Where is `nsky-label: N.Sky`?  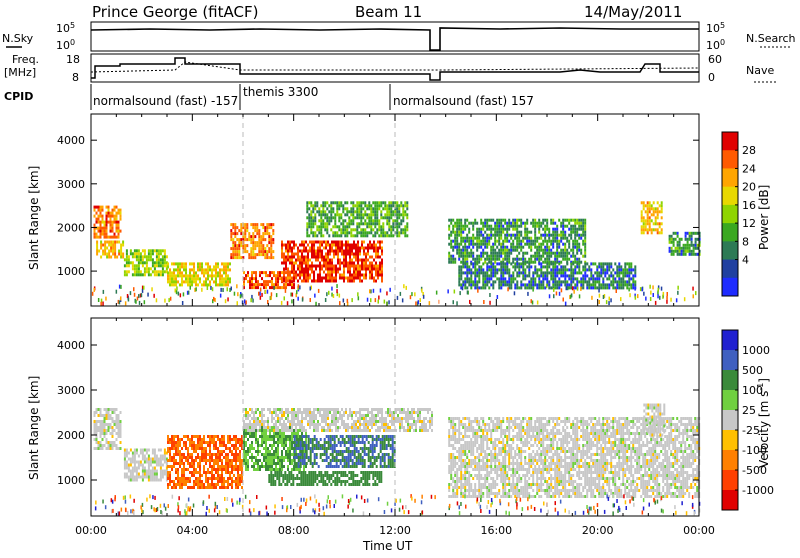 nsky-label: N.Sky is located at coordinates (18, 38).